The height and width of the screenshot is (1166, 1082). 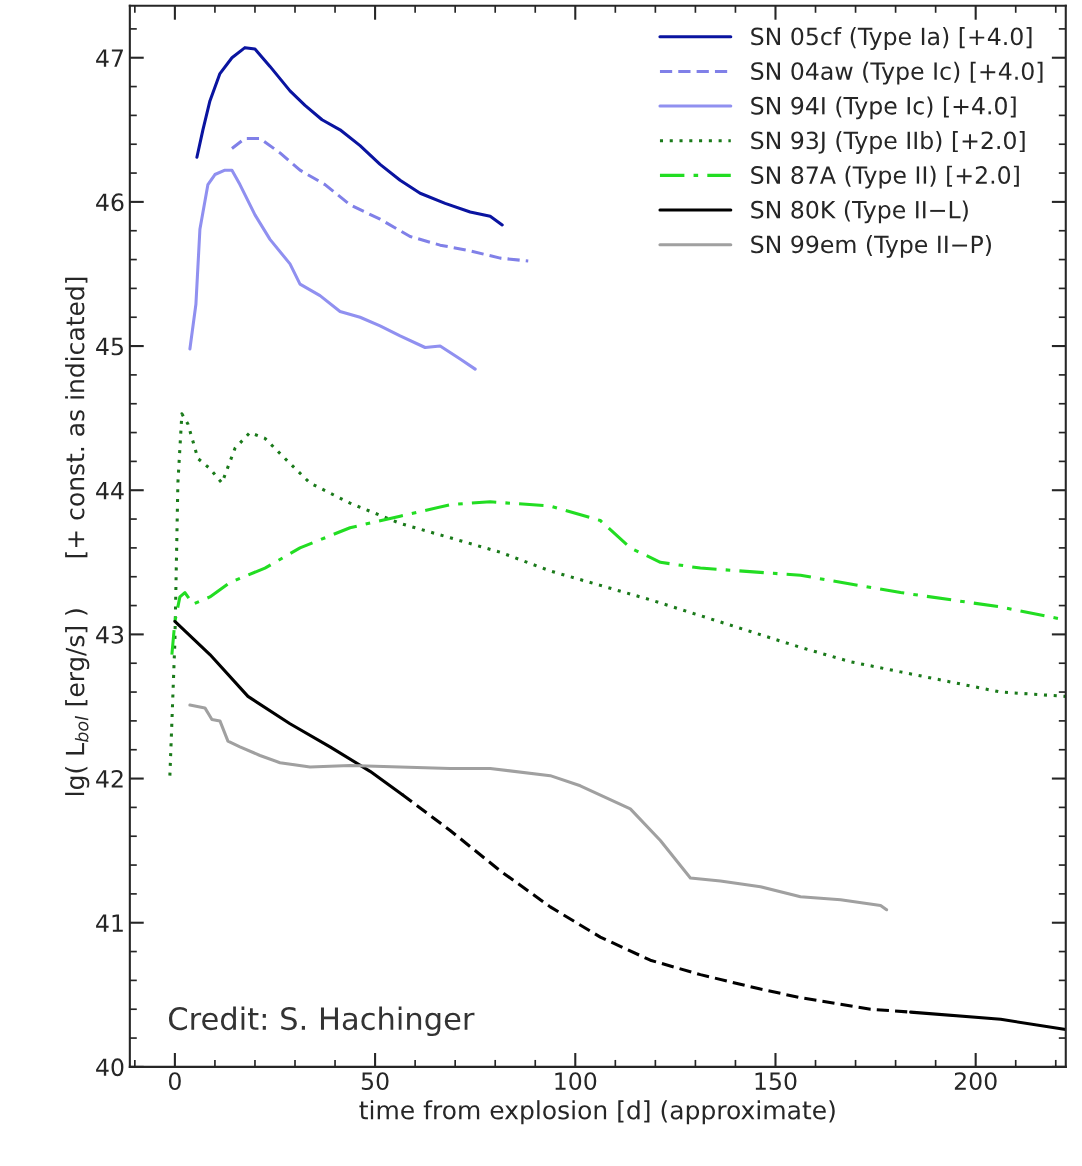 What do you see at coordinates (321, 1021) in the screenshot?
I see `annotation: Credit: S. Hachinger` at bounding box center [321, 1021].